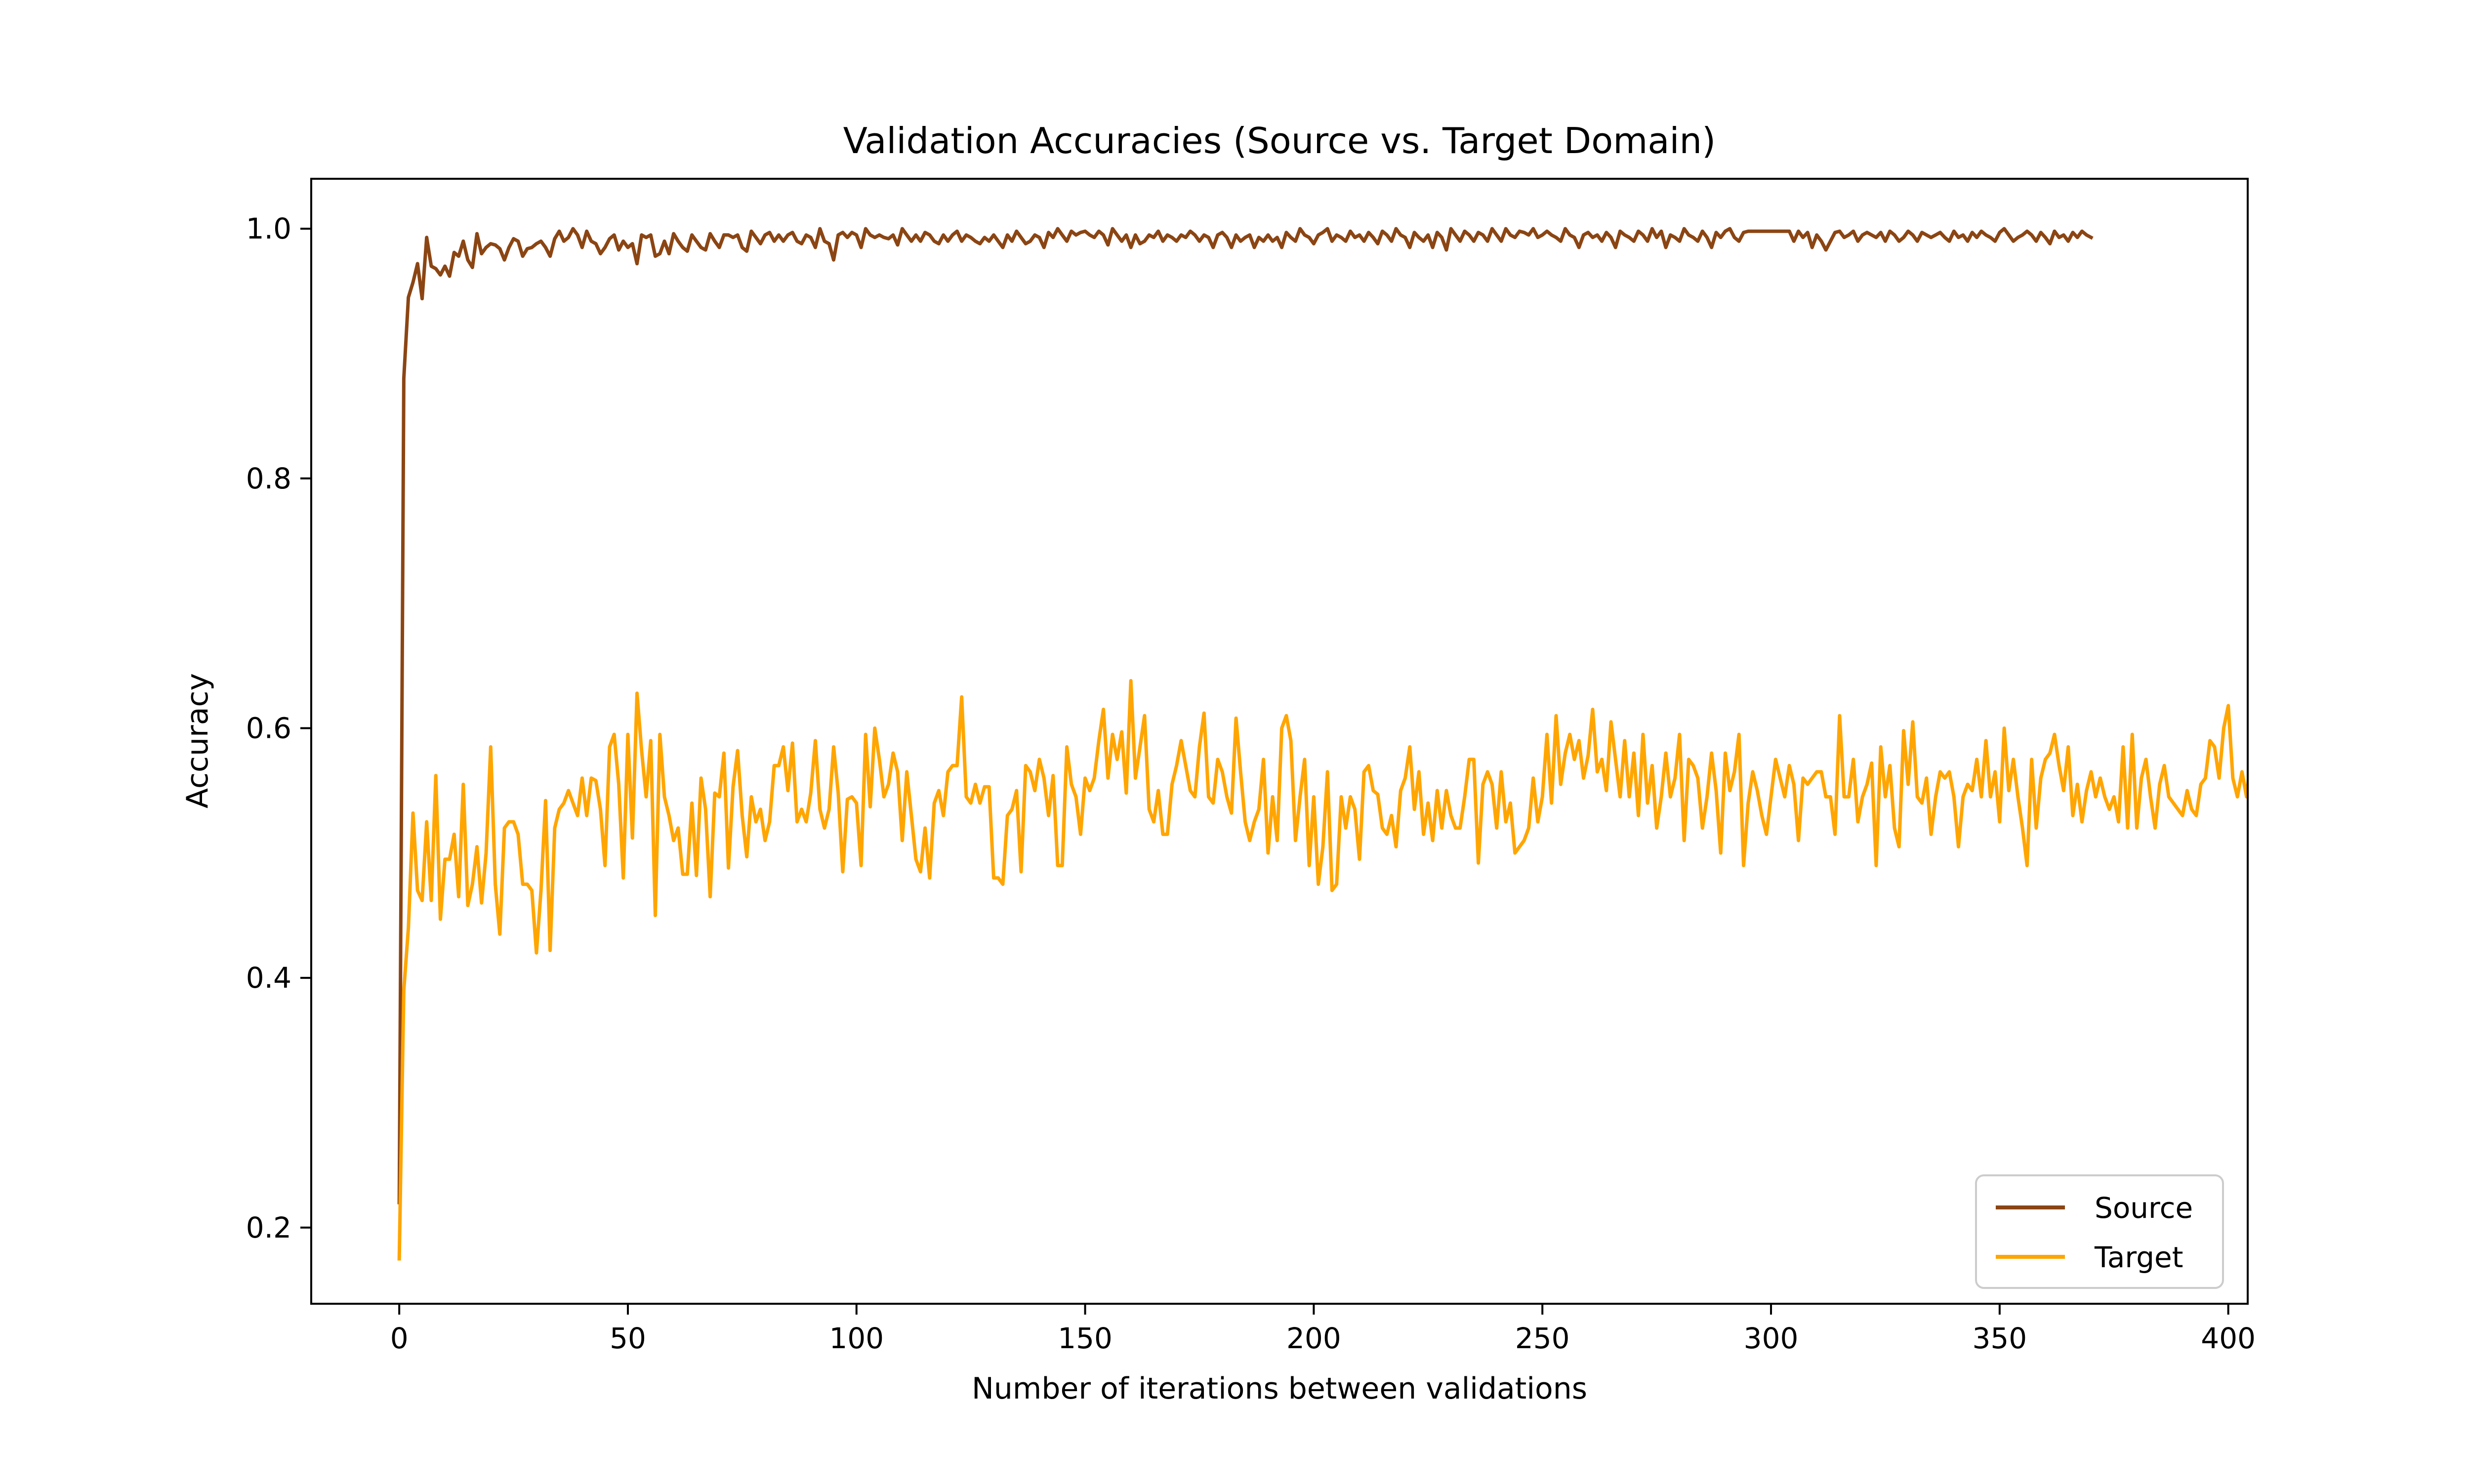  What do you see at coordinates (197, 740) in the screenshot?
I see `y-axis-label: Accuracy` at bounding box center [197, 740].